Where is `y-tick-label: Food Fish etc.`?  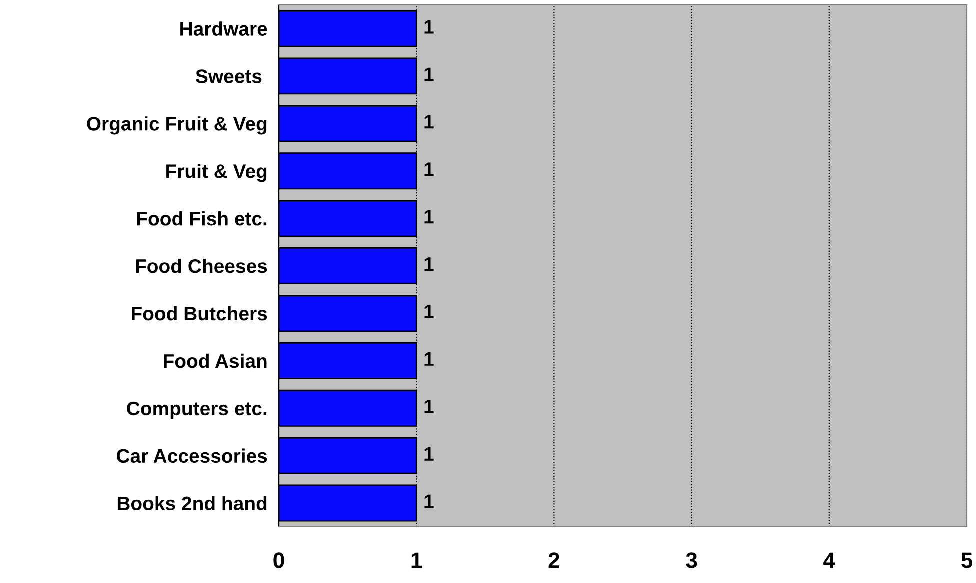
y-tick-label: Food Fish etc. is located at coordinates (202, 219).